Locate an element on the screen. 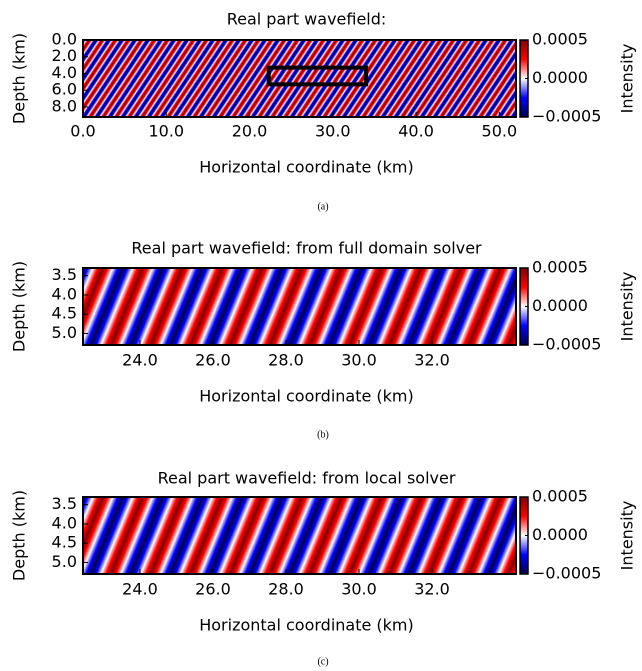  chart-title: Real part wavefield: is located at coordinates (307, 19).